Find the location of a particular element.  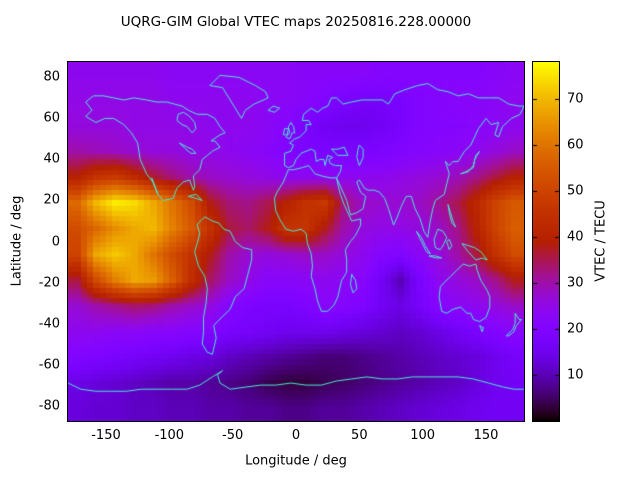

colorbar-tick-label: 20 is located at coordinates (575, 329).